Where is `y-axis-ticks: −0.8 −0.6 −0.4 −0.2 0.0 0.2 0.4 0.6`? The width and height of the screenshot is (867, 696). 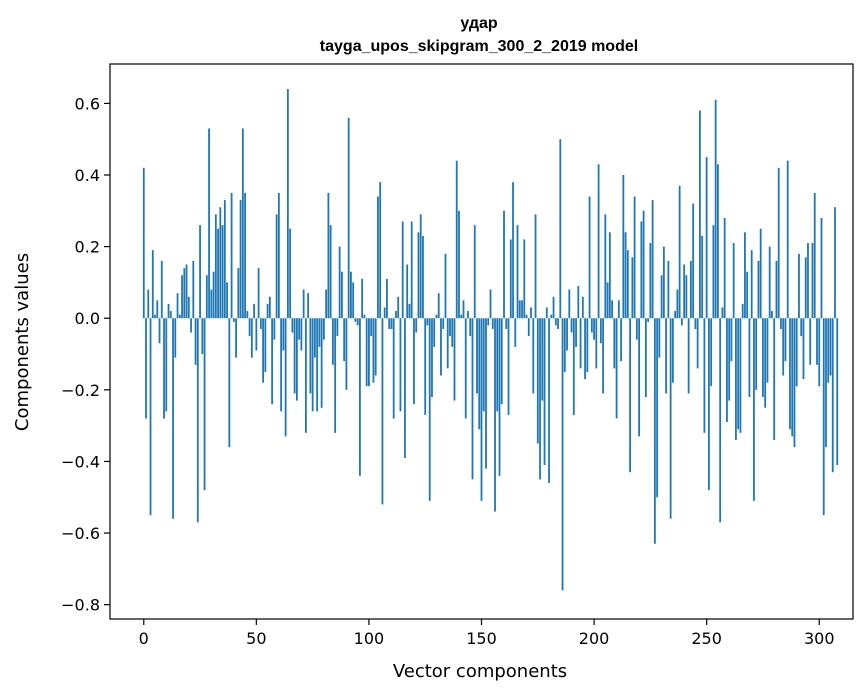 y-axis-ticks: −0.8 −0.6 −0.4 −0.2 0.0 0.2 0.4 0.6 is located at coordinates (85, 354).